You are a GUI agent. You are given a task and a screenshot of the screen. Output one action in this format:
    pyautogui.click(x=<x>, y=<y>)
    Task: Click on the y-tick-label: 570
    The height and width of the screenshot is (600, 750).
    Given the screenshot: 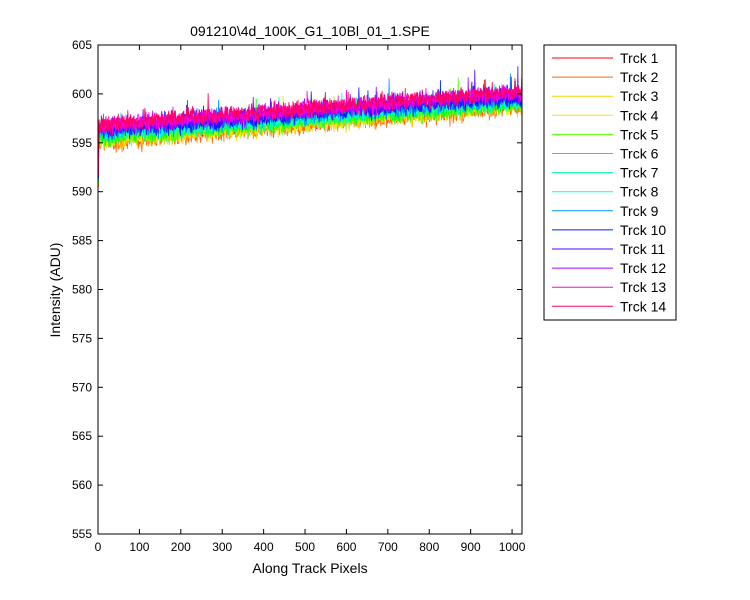 What is the action you would take?
    pyautogui.click(x=82, y=387)
    